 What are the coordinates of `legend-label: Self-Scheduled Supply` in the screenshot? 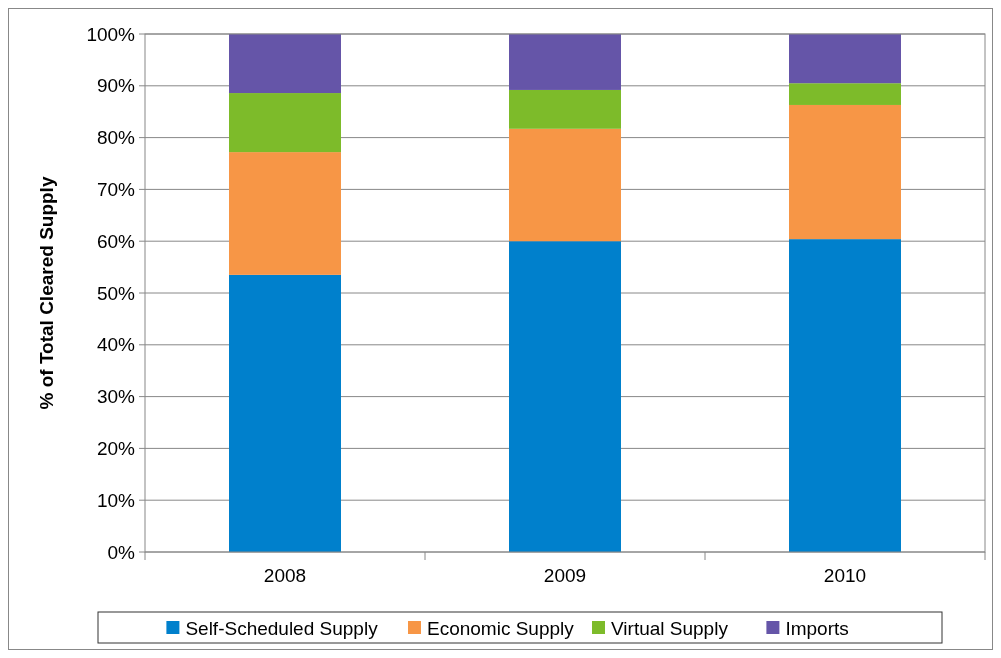 It's located at (282, 628).